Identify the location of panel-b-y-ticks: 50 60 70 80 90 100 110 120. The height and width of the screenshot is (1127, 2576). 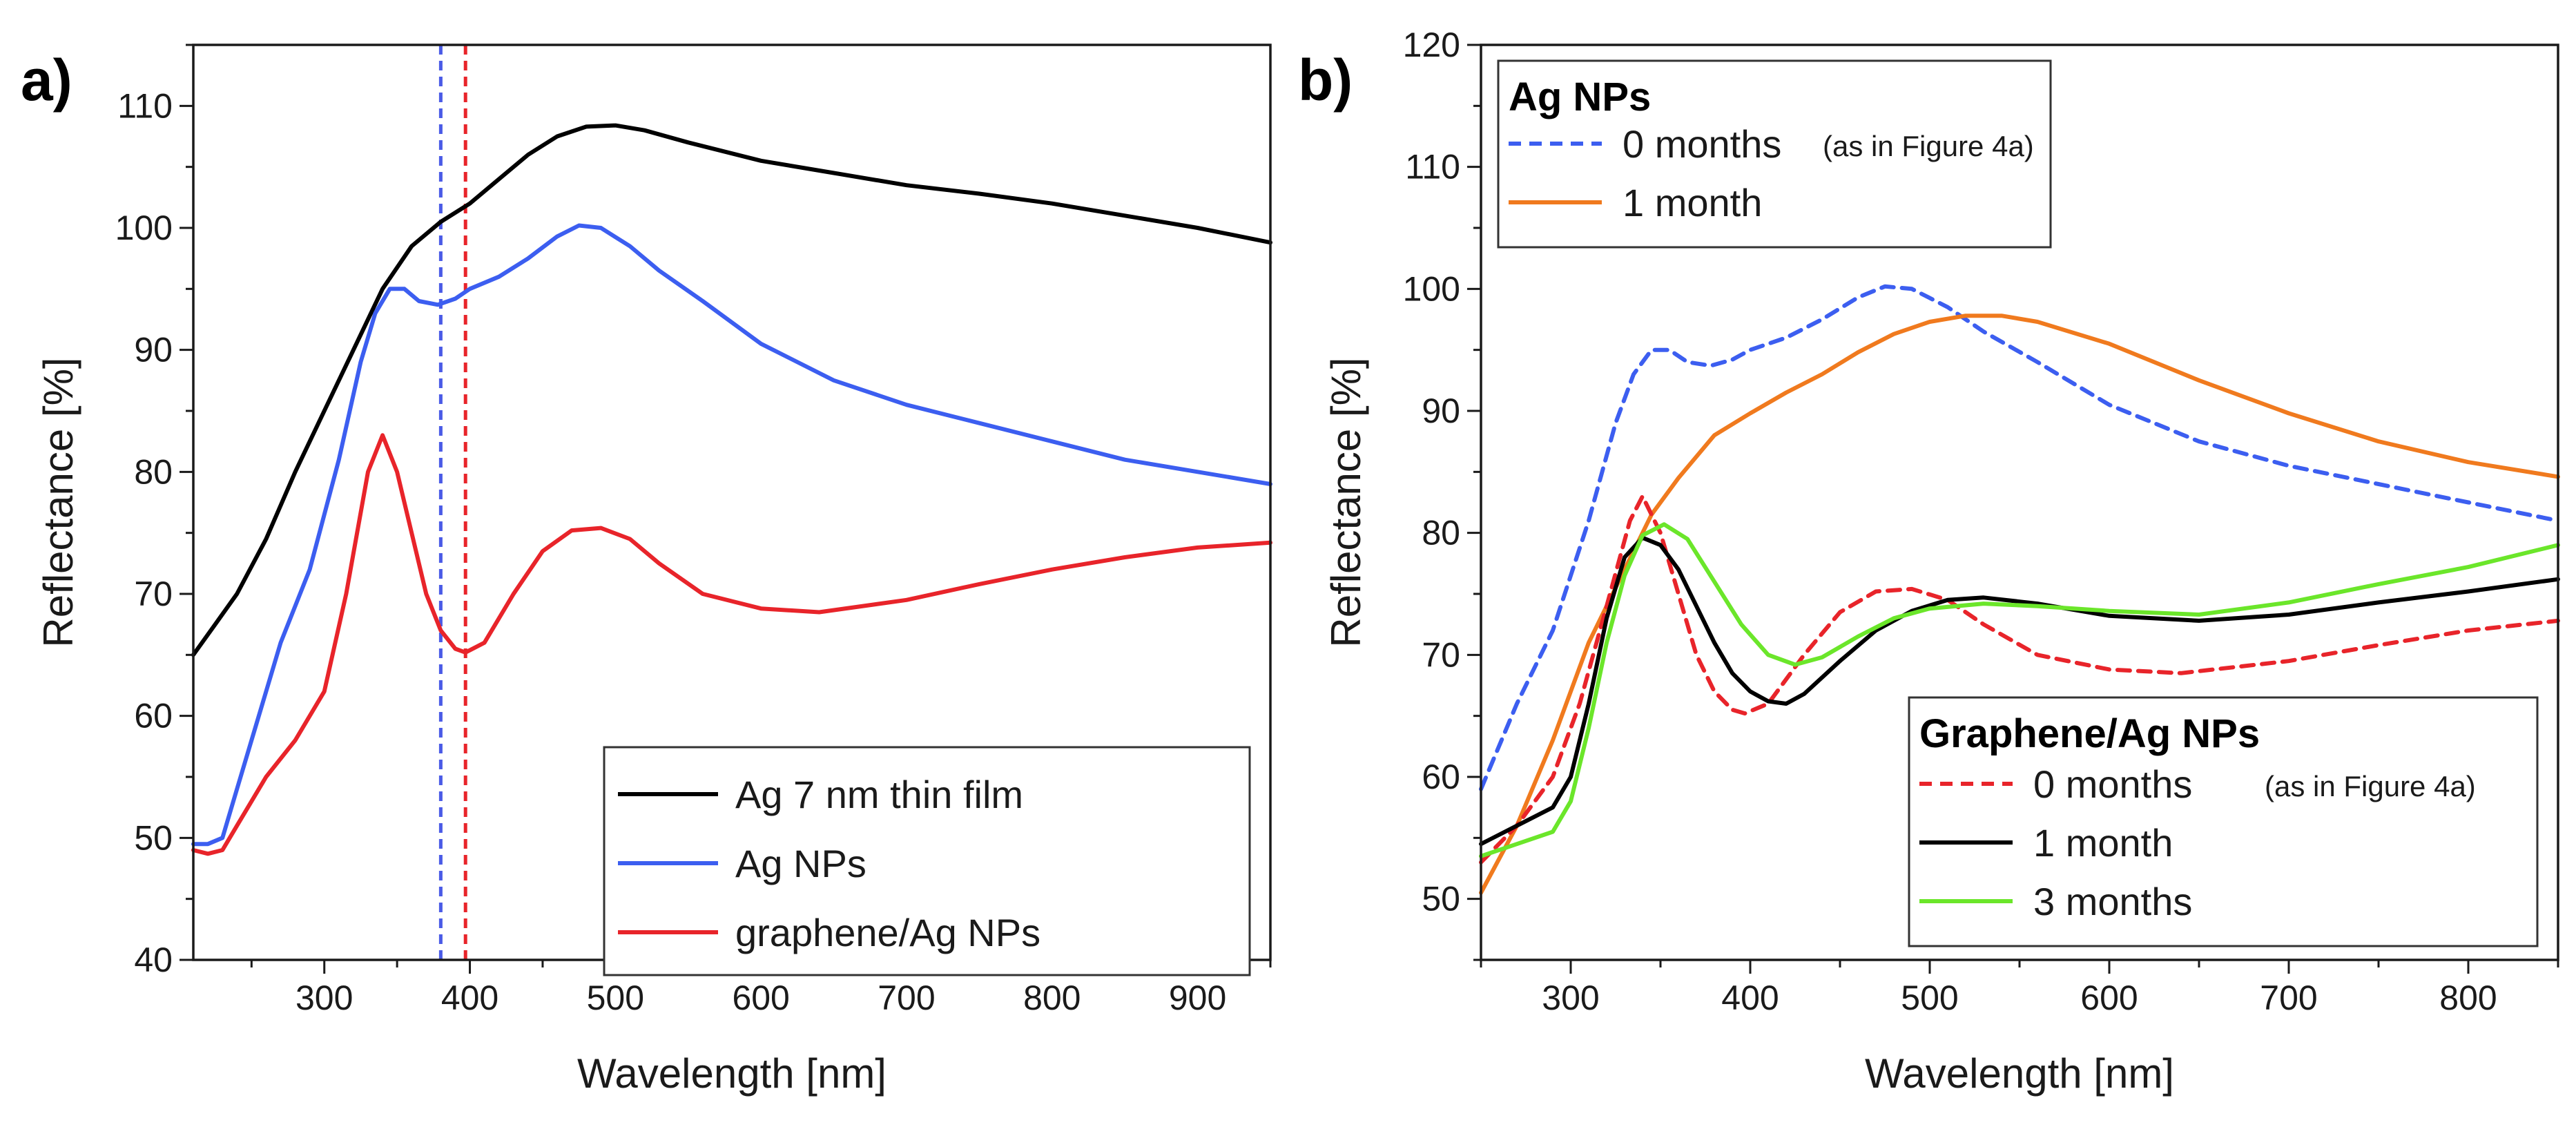
(1442, 493).